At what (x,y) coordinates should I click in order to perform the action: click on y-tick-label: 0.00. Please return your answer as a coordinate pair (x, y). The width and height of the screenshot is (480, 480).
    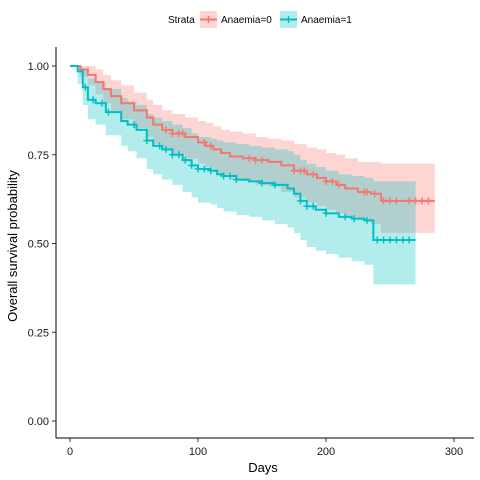
    Looking at the image, I should click on (38, 422).